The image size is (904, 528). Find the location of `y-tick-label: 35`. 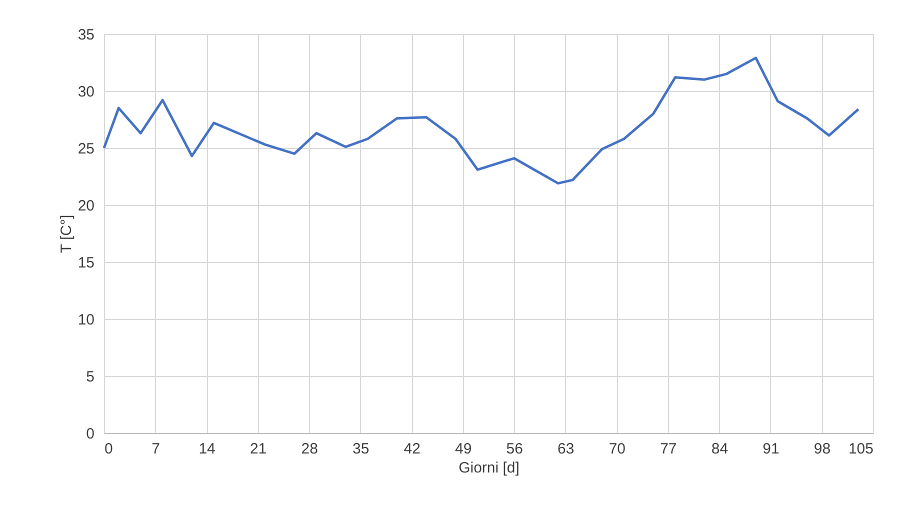

y-tick-label: 35 is located at coordinates (86, 35).